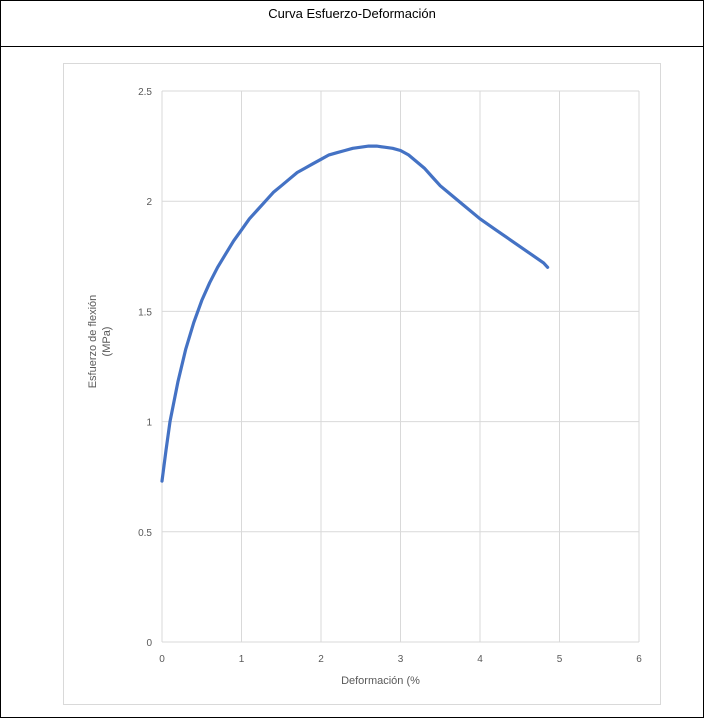 The height and width of the screenshot is (720, 706). Describe the element at coordinates (145, 312) in the screenshot. I see `y-tick-label: 1.5` at that location.